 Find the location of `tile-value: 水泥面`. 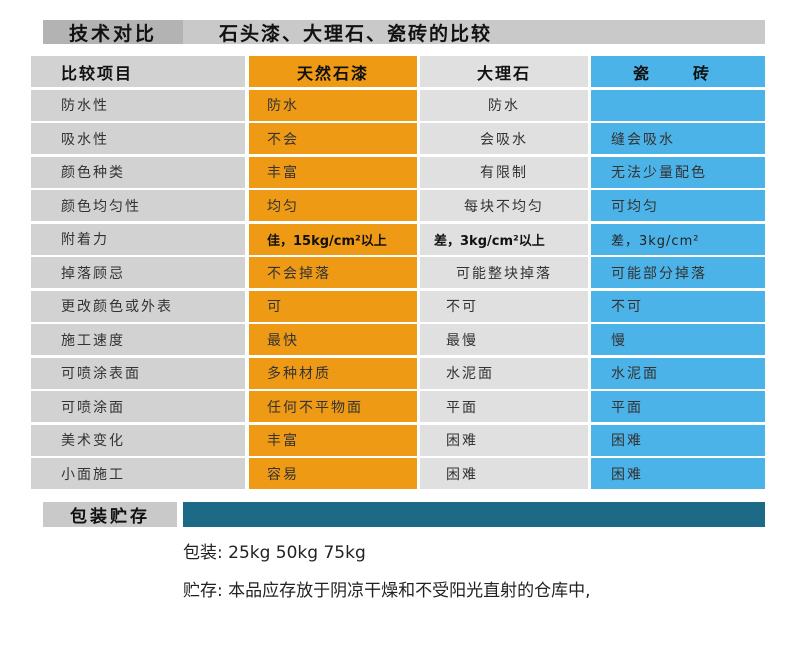

tile-value: 水泥面 is located at coordinates (678, 373).